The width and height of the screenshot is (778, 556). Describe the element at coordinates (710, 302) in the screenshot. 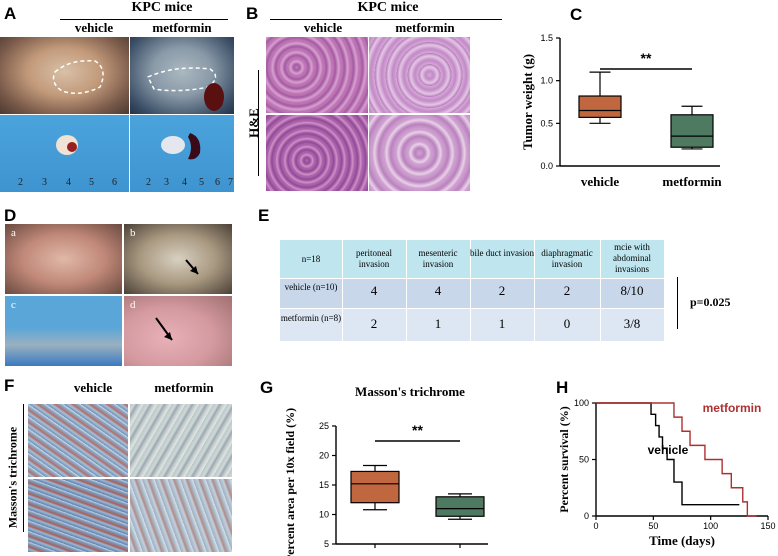

I see `pvalue-text: p=0.025` at that location.